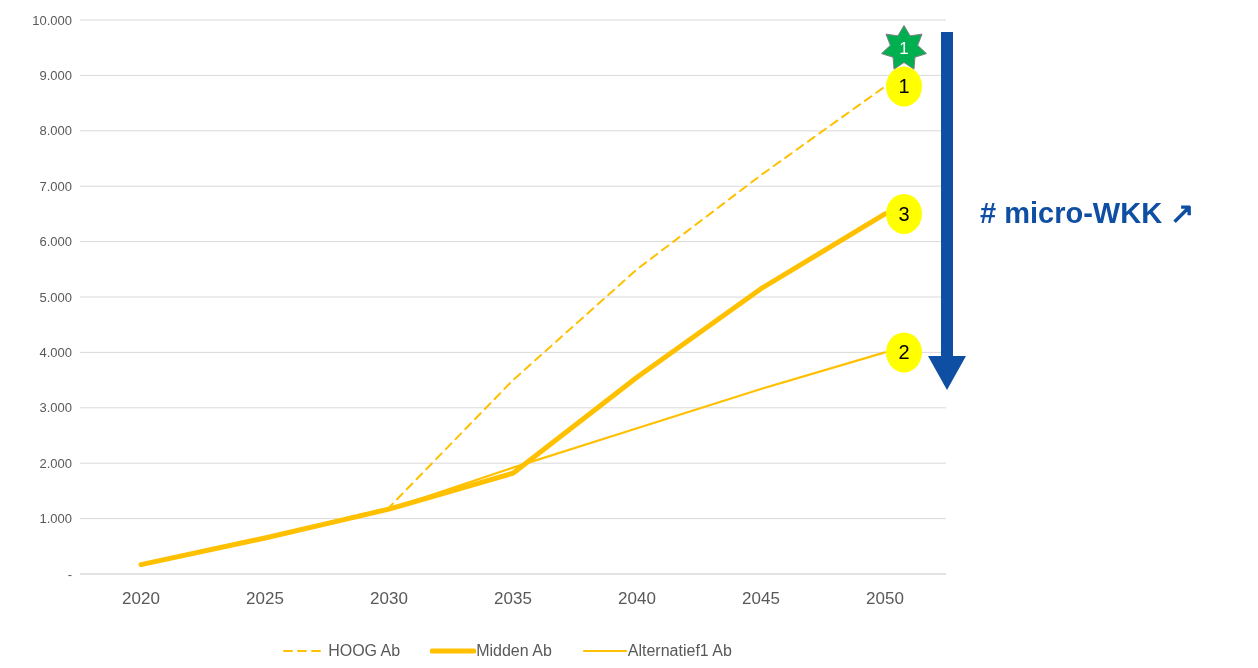 The height and width of the screenshot is (668, 1258). What do you see at coordinates (55, 297) in the screenshot?
I see `y-tick-label: 5.000` at bounding box center [55, 297].